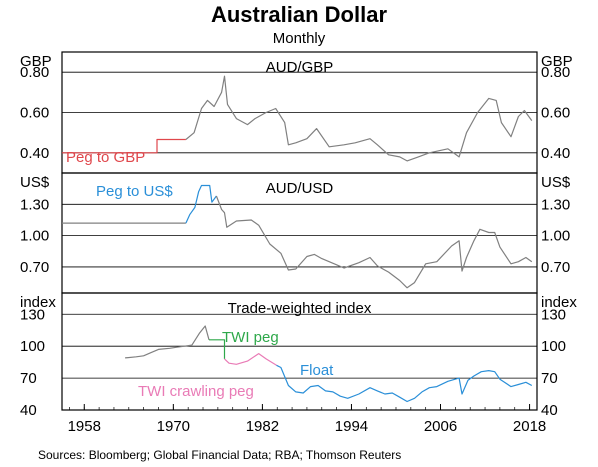 The height and width of the screenshot is (467, 598). Describe the element at coordinates (559, 302) in the screenshot. I see `y-unit-right: index` at that location.